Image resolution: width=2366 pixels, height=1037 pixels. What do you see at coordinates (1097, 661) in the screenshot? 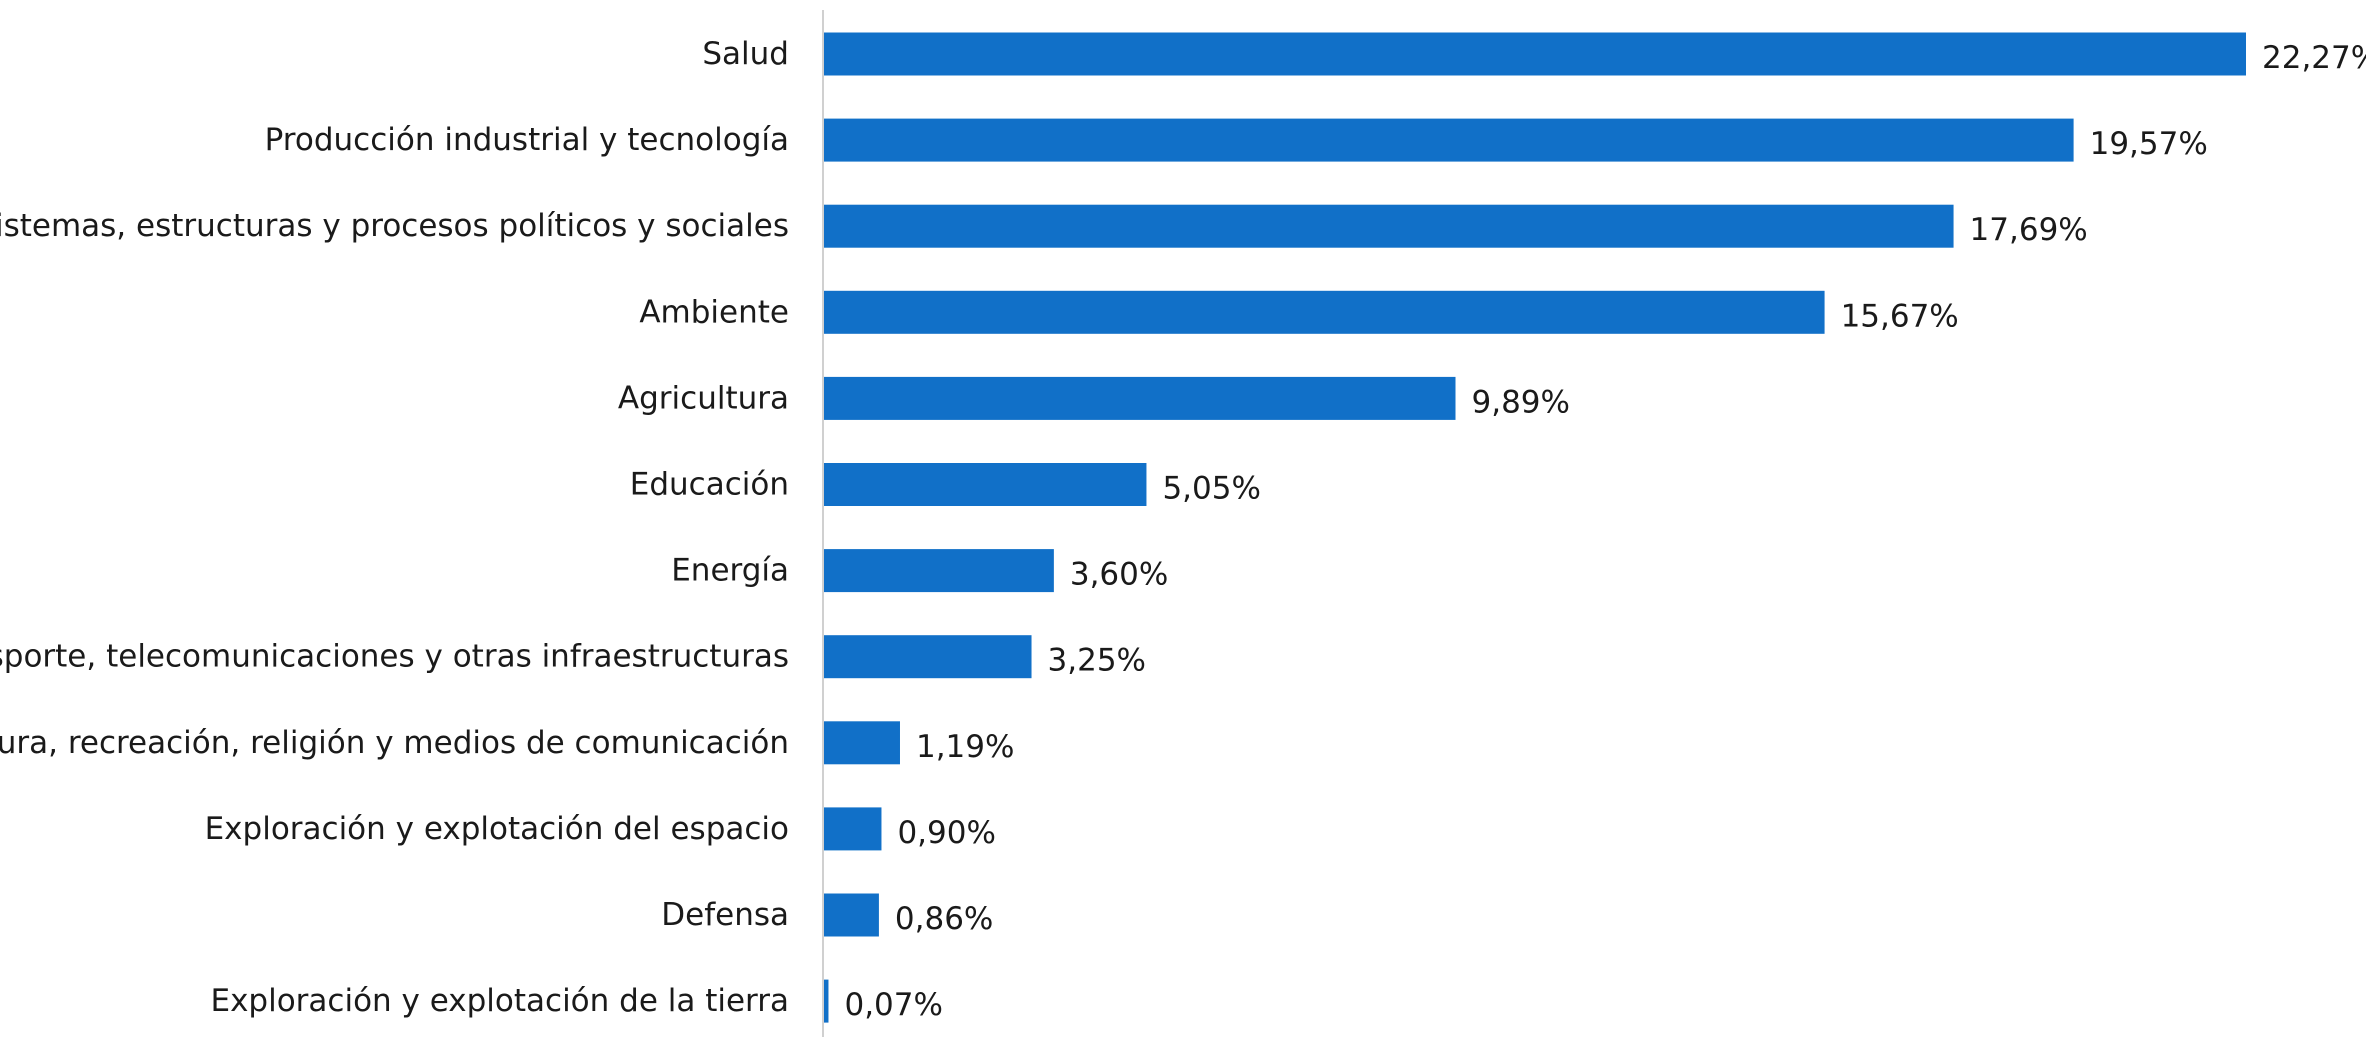
I see `value-label-7: 3,25%` at bounding box center [1097, 661].